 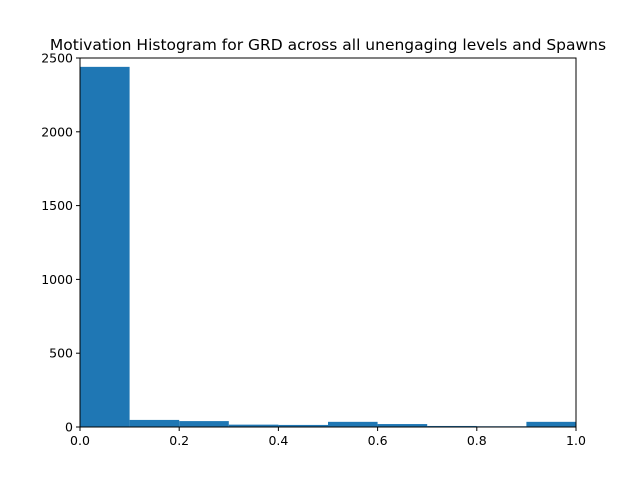 I want to click on y-tick-label: 0, so click(x=69, y=427).